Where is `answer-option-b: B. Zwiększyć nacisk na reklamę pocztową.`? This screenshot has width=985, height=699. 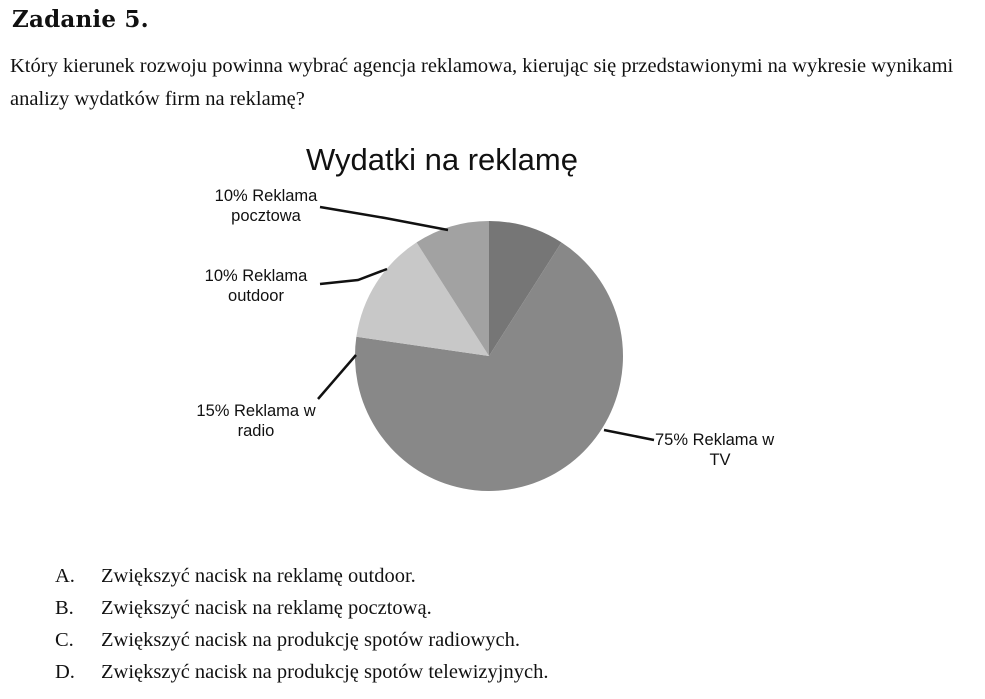
answer-option-b: B. Zwiększyć nacisk na reklamę pocztową. is located at coordinates (301, 608).